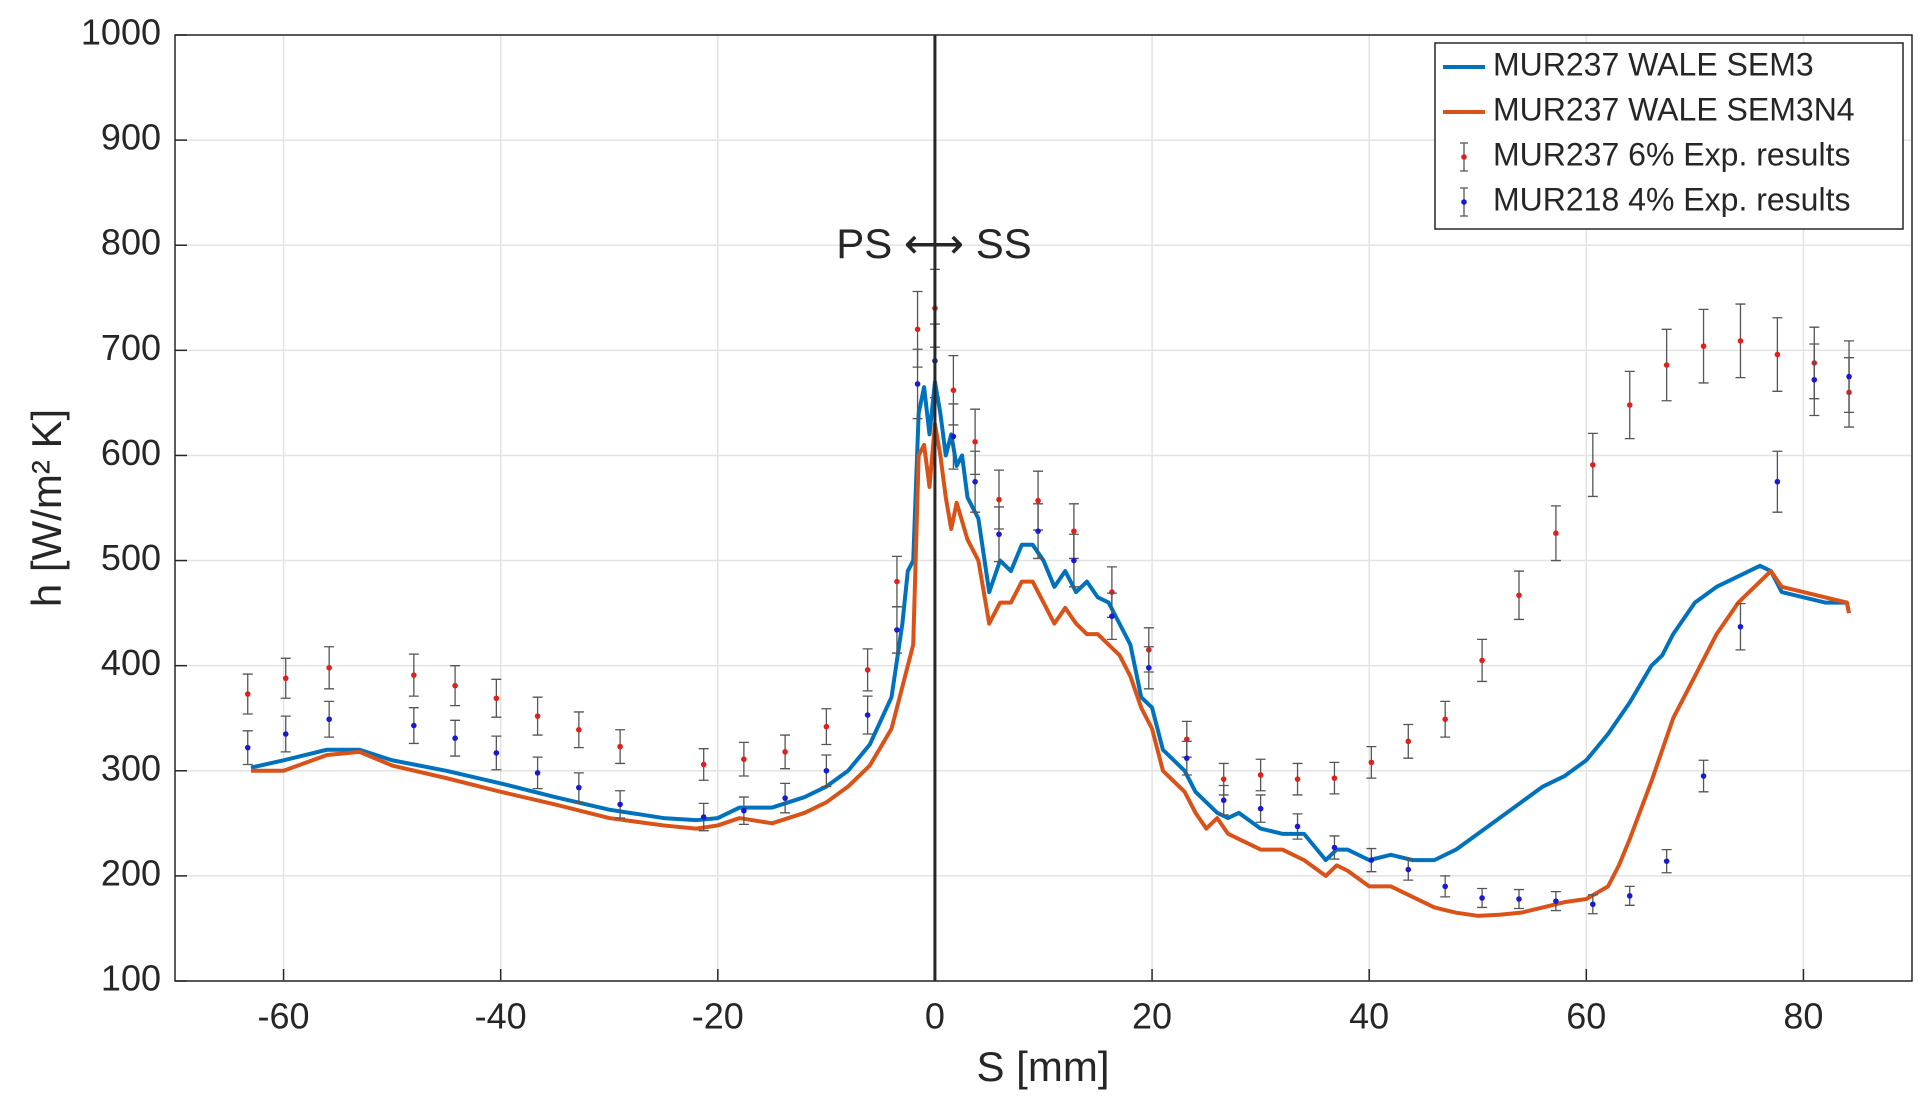 This screenshot has height=1111, width=1922. Describe the element at coordinates (935, 1016) in the screenshot. I see `x-tick-label: 0` at that location.